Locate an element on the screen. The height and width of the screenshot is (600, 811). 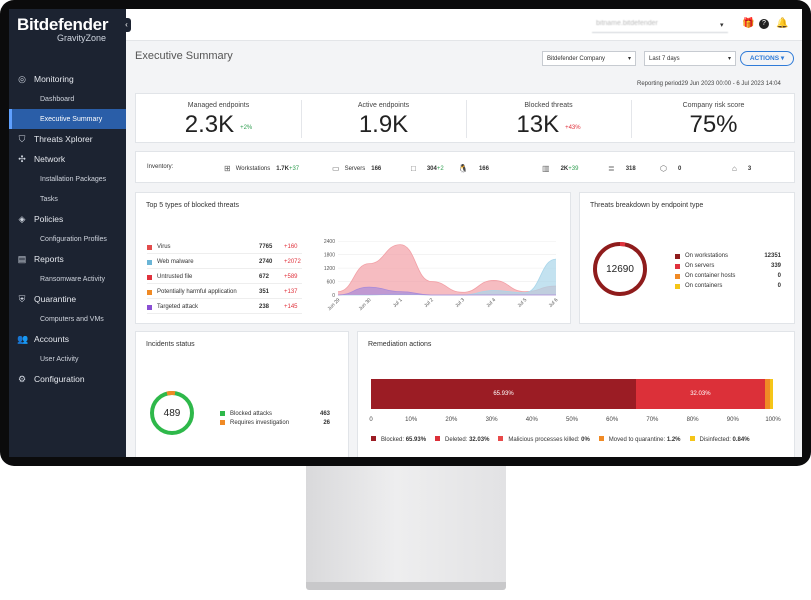
card-title: Top 5 types of blocked threats is located at coordinates (192, 205).